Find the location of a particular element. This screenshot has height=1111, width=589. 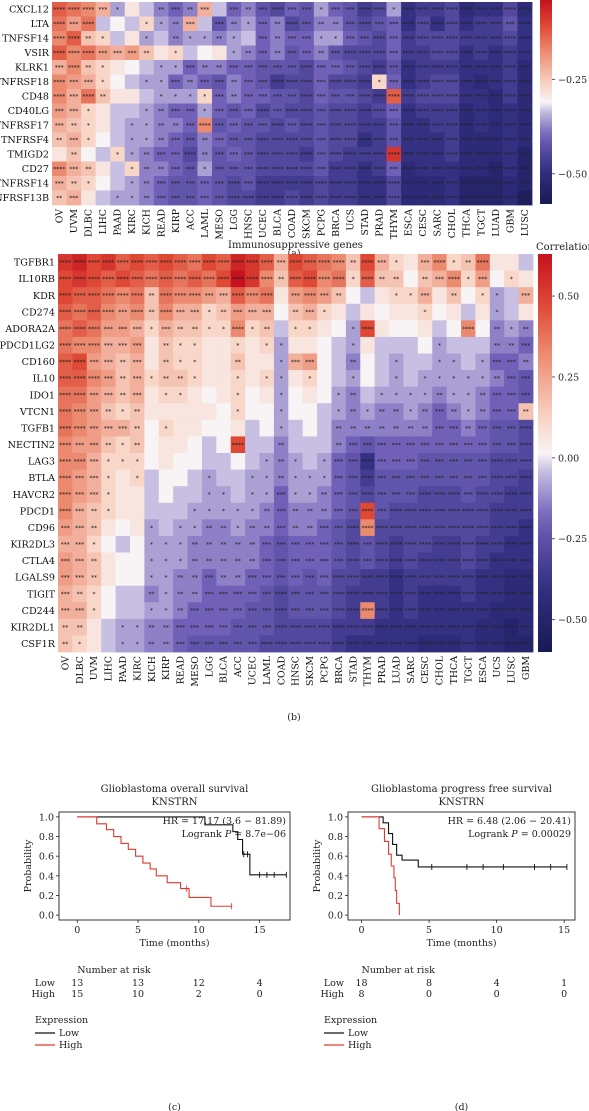

column-label: HNSC is located at coordinates (249, 224).